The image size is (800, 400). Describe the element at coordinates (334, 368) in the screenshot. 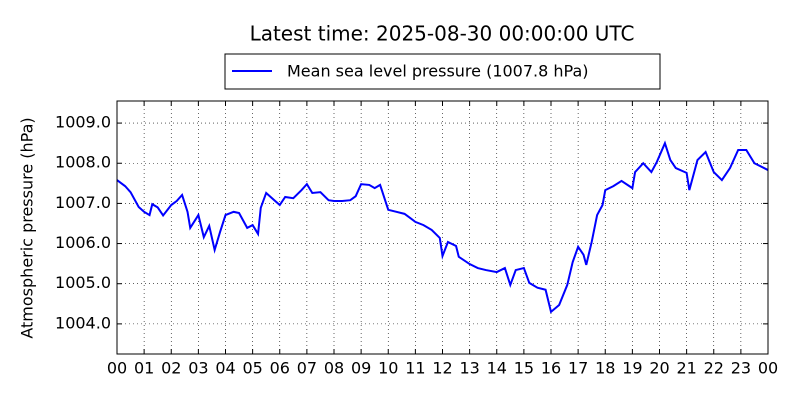

I see `x-tick-label: 08` at that location.